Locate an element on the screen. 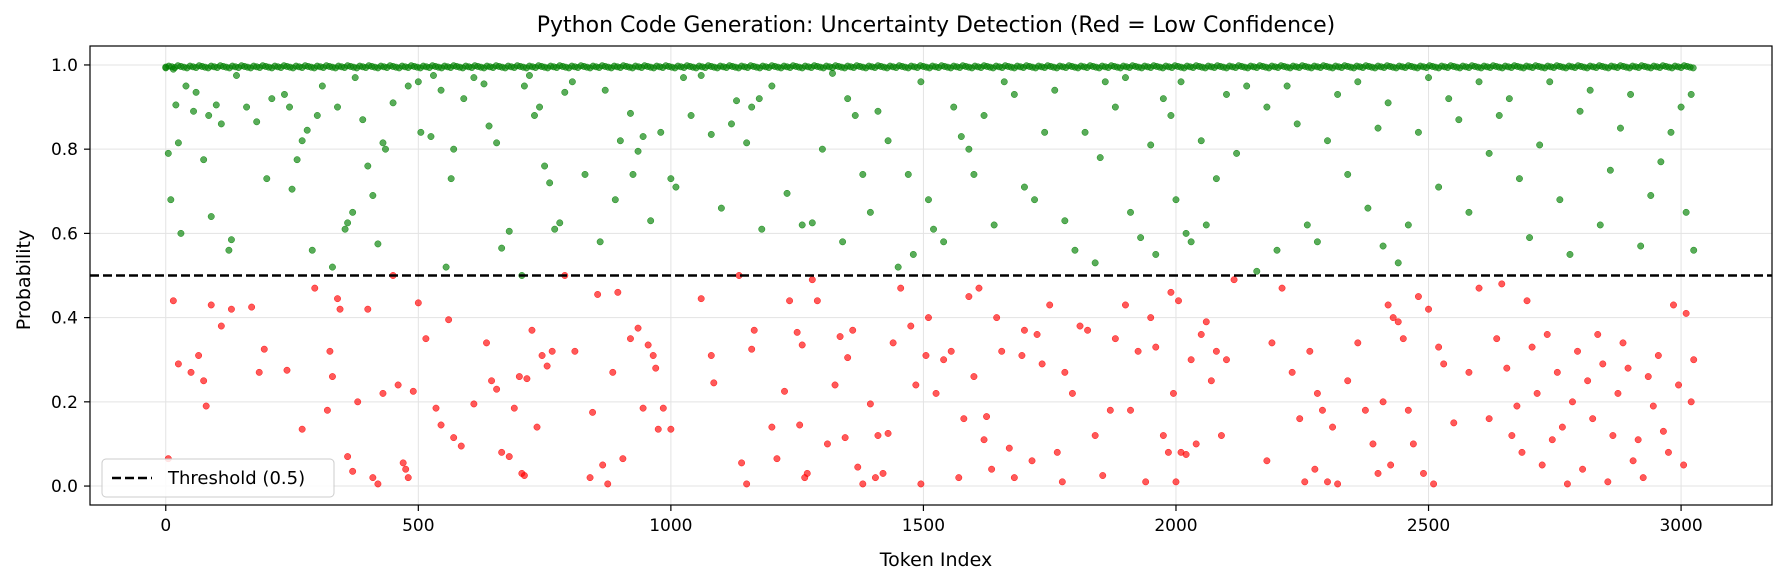  y-tick-label: 0.6 is located at coordinates (64, 234).